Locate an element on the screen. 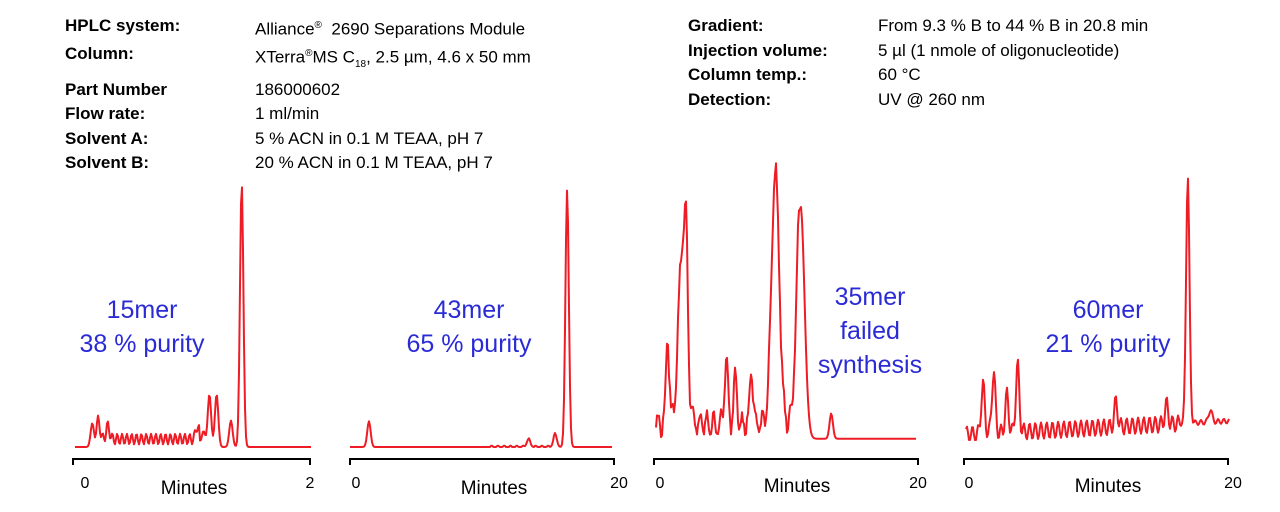 The height and width of the screenshot is (512, 1280). condition-value: 1 ml/min is located at coordinates (287, 114).